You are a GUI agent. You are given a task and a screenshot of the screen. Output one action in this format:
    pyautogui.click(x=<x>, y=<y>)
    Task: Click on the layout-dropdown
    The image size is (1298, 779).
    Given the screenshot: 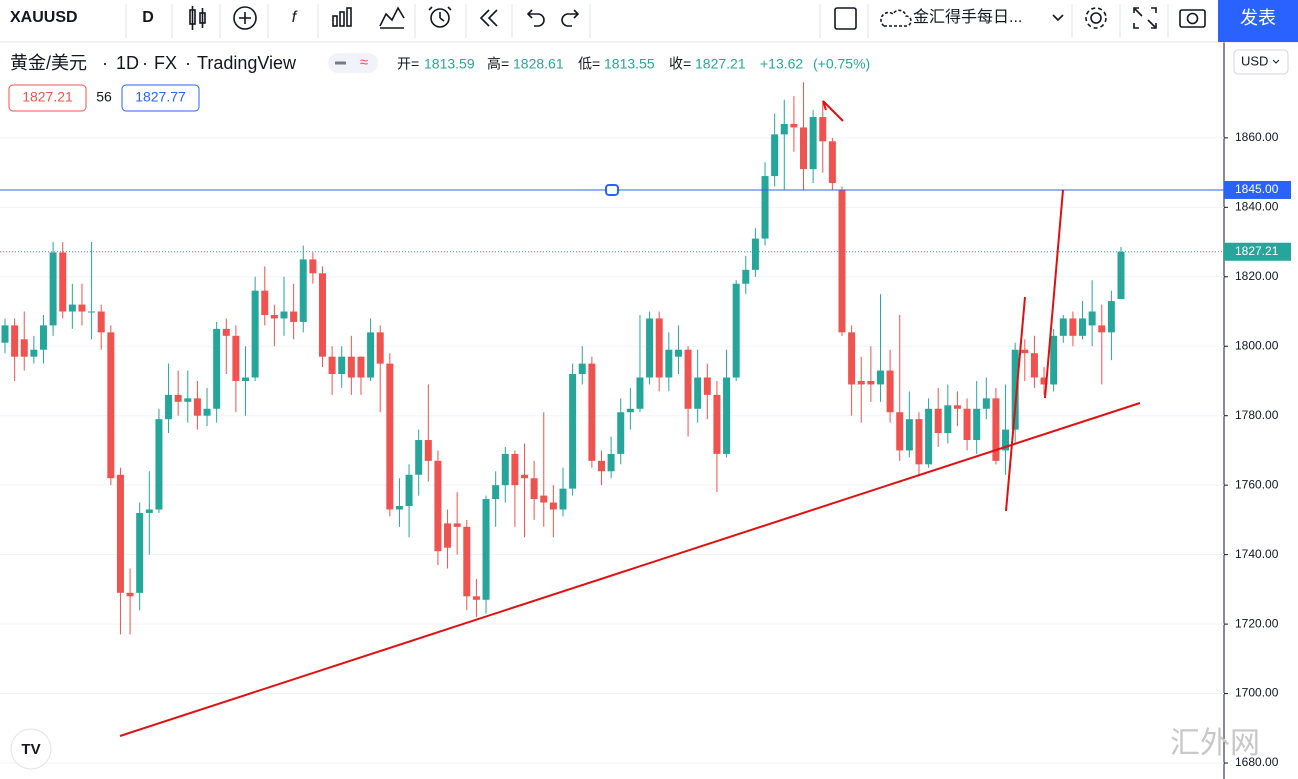 What is the action you would take?
    pyautogui.click(x=1058, y=18)
    